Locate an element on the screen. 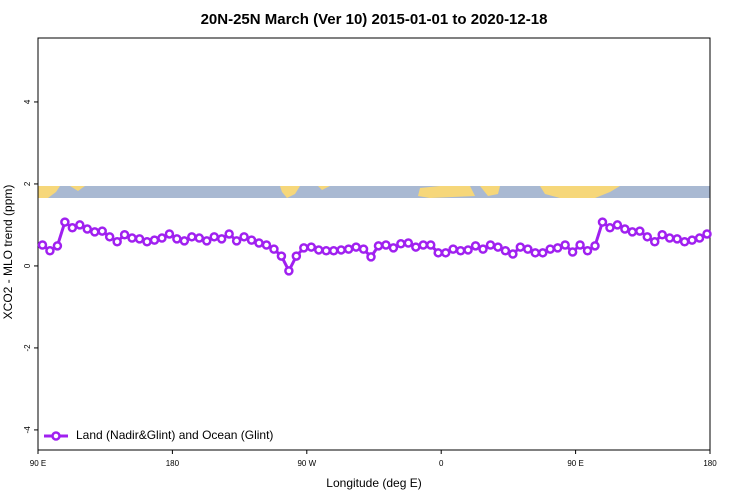 The width and height of the screenshot is (750, 500). x-axis-label: Longitude (deg E) is located at coordinates (373, 483).